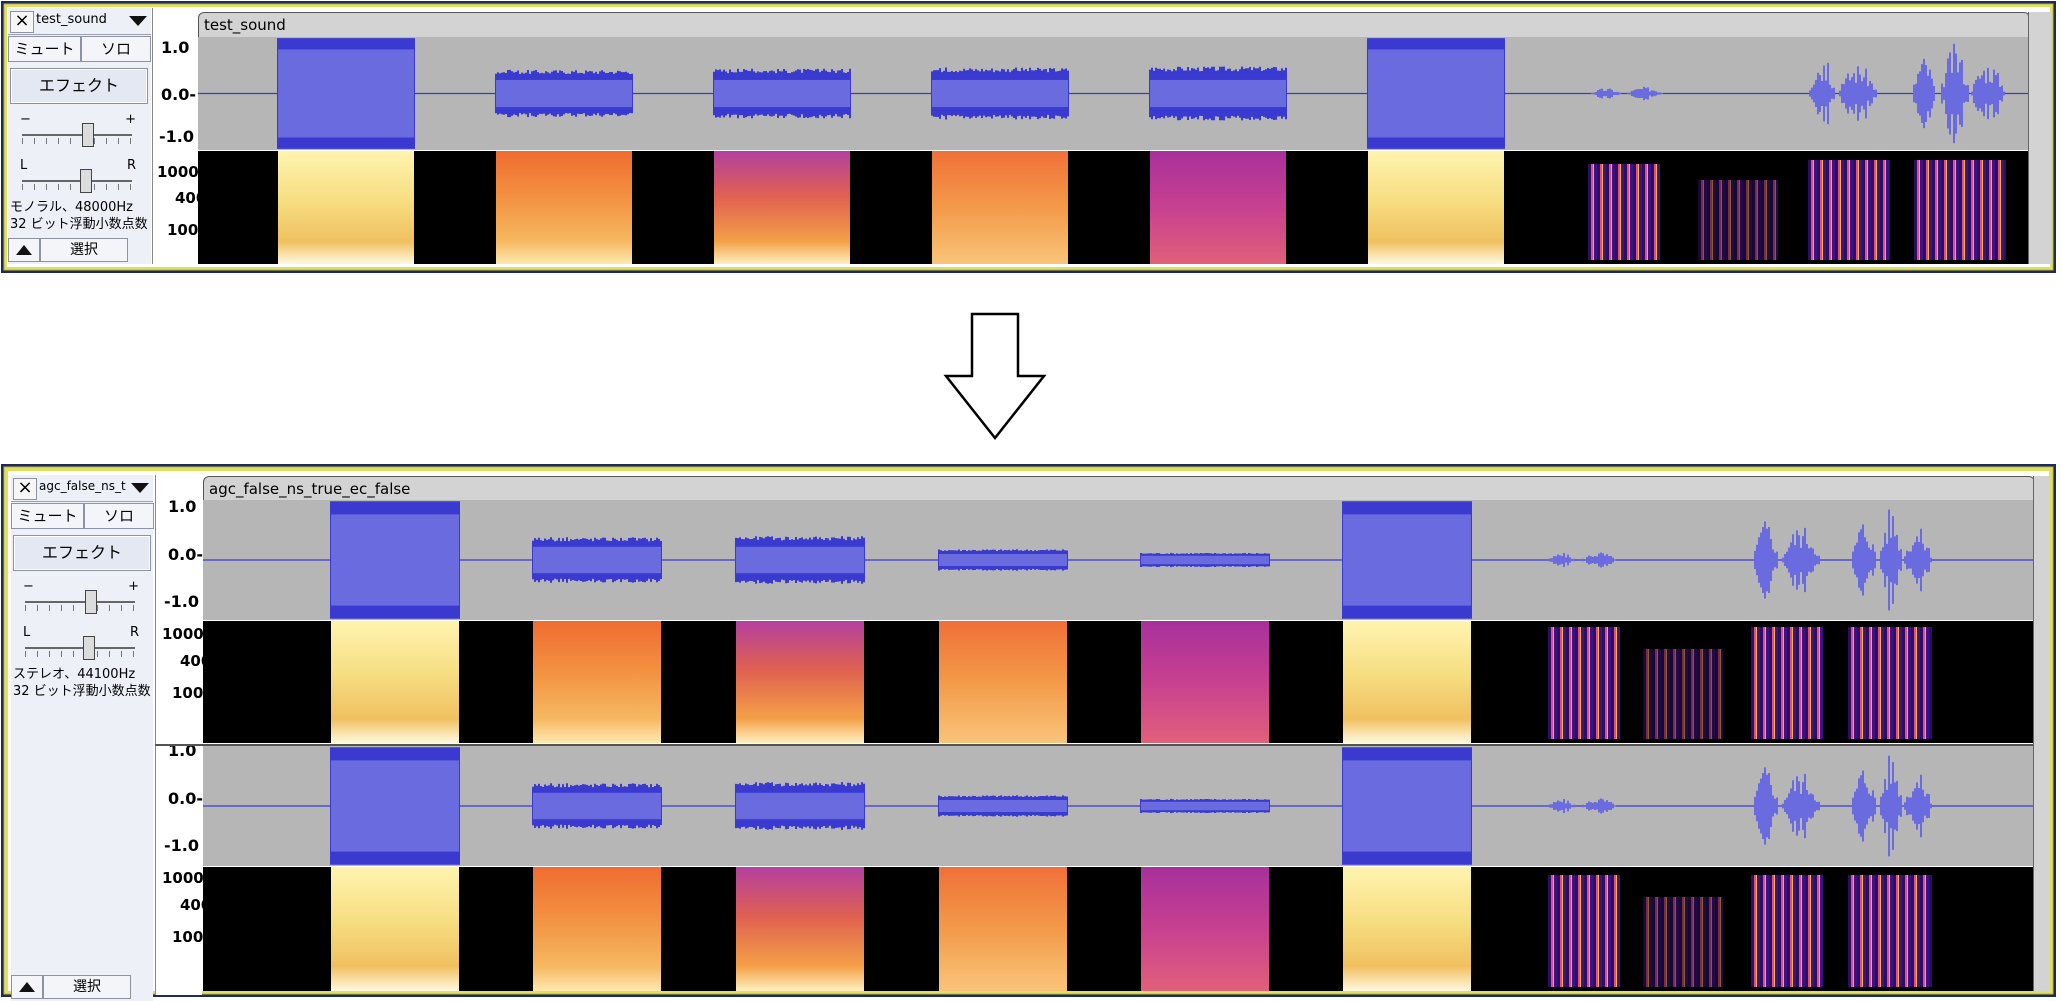 This screenshot has height=1001, width=2061. What do you see at coordinates (74, 674) in the screenshot?
I see `track-format-info: ステレオ、44100Hz` at bounding box center [74, 674].